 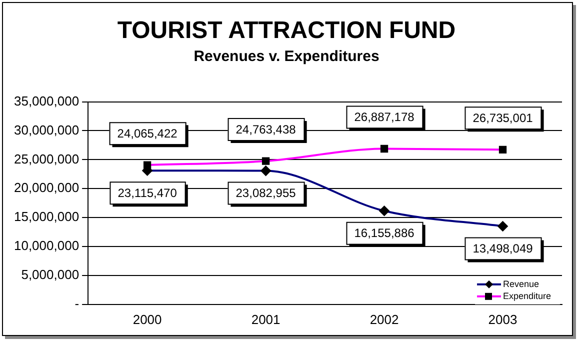 What do you see at coordinates (286, 30) in the screenshot?
I see `chart-title: TOURIST ATTRACTION FUND` at bounding box center [286, 30].